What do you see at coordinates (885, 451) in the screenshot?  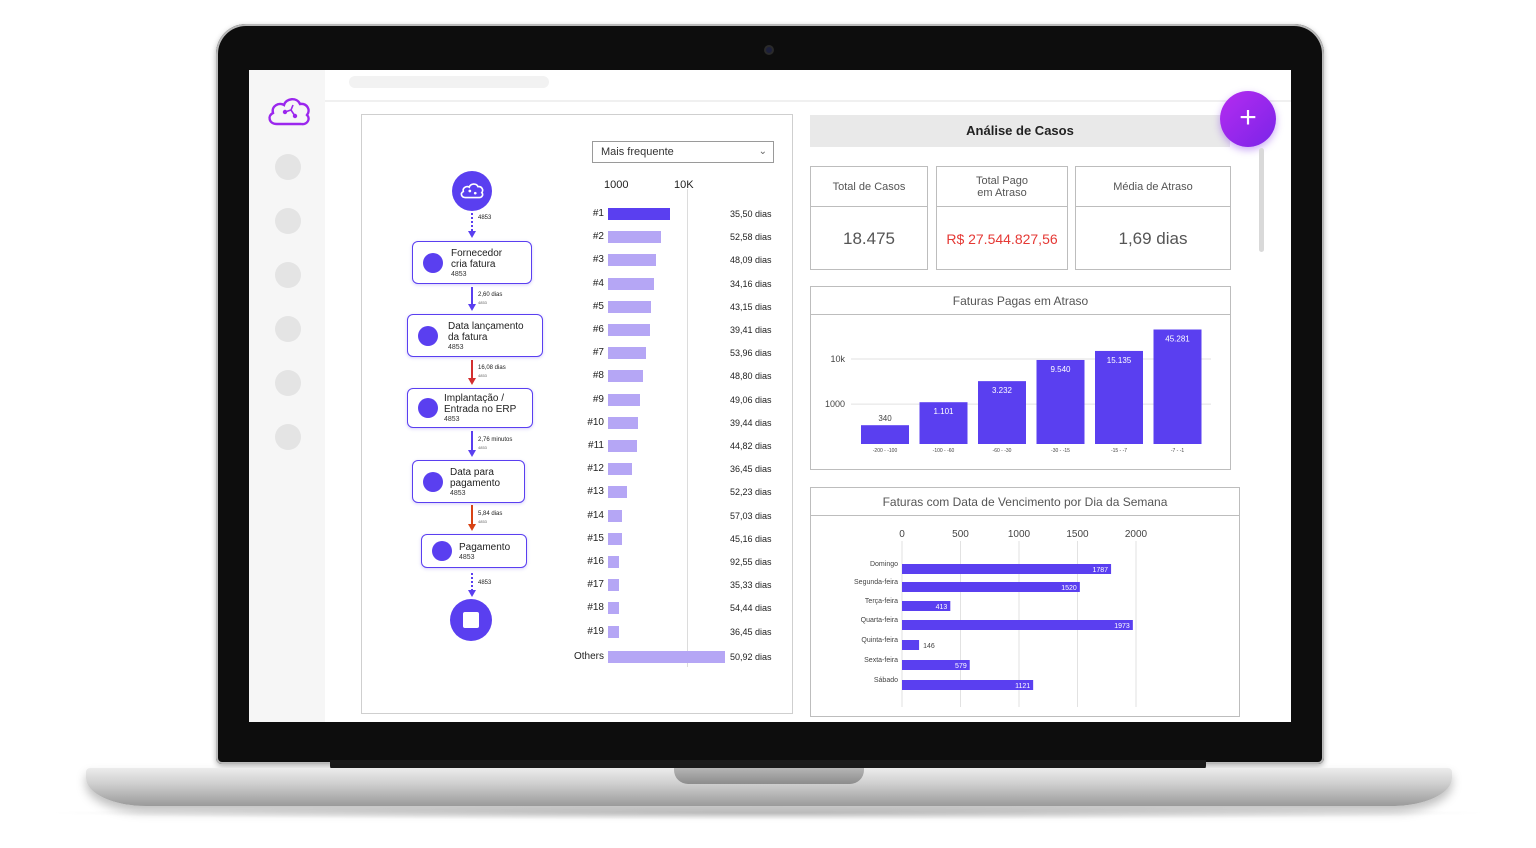 I see `x-tick-label: -200 - -100` at bounding box center [885, 451].